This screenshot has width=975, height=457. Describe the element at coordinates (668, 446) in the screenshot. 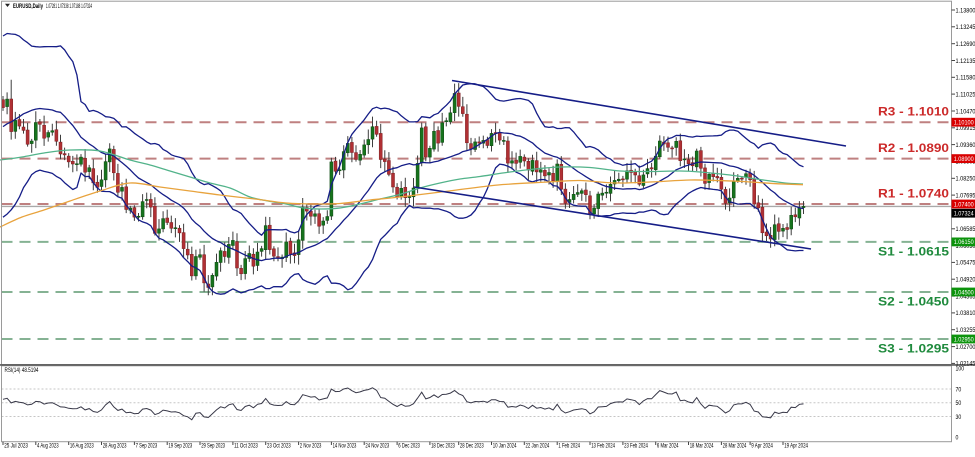

I see `svg-text: 6 Mar 2024` at that location.